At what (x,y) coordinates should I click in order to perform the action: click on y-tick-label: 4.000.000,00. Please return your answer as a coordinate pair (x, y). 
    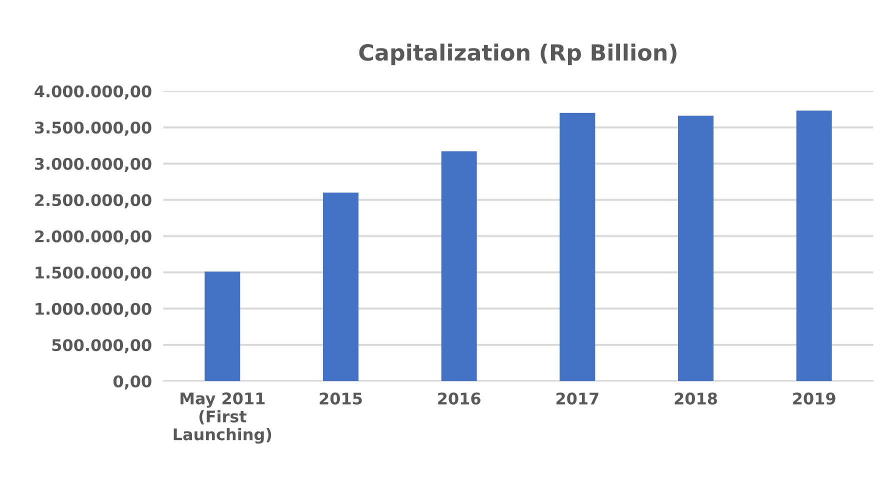
    Looking at the image, I should click on (93, 92).